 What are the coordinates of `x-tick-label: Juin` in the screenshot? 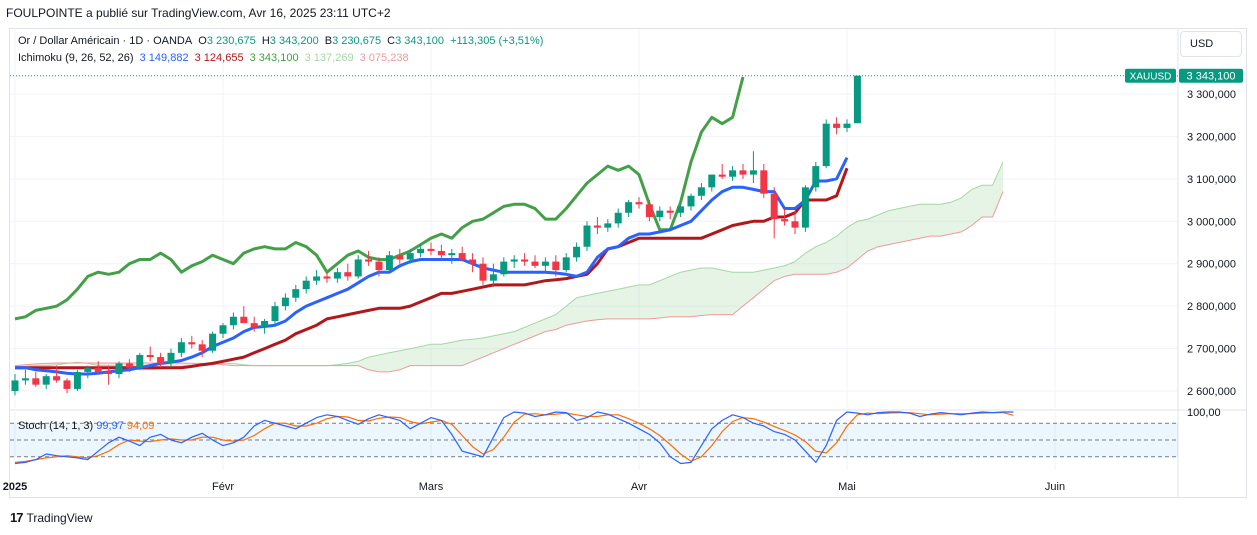 It's located at (1055, 487).